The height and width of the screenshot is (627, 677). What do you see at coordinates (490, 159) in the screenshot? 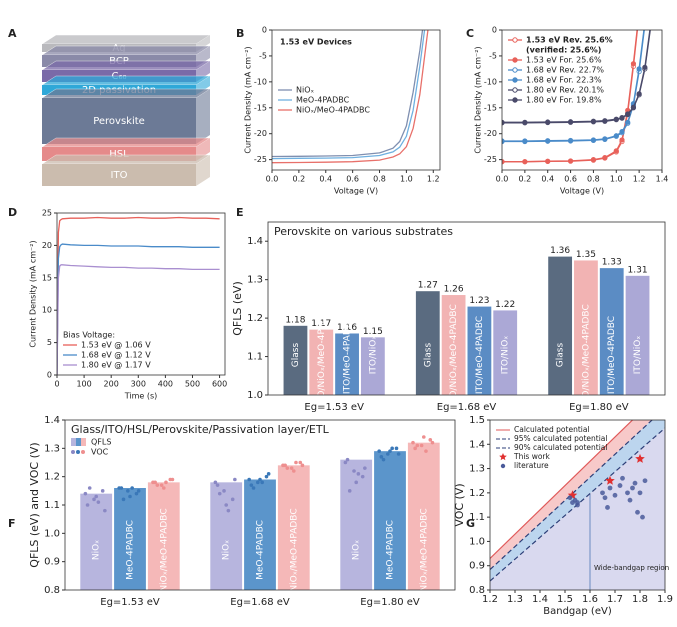
I see `y-tick-label: -25` at bounding box center [490, 159].